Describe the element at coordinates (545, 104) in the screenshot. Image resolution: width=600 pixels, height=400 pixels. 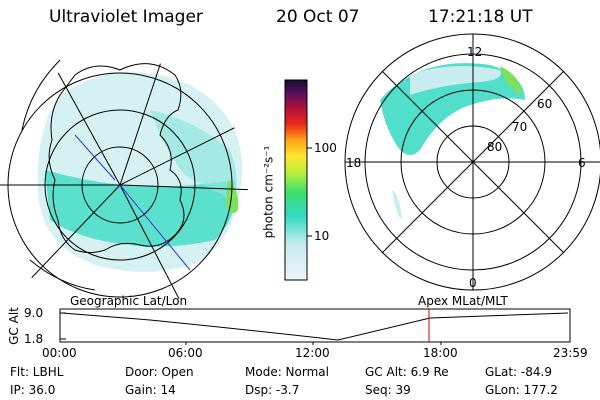
I see `mlat-label-60: 60` at that location.